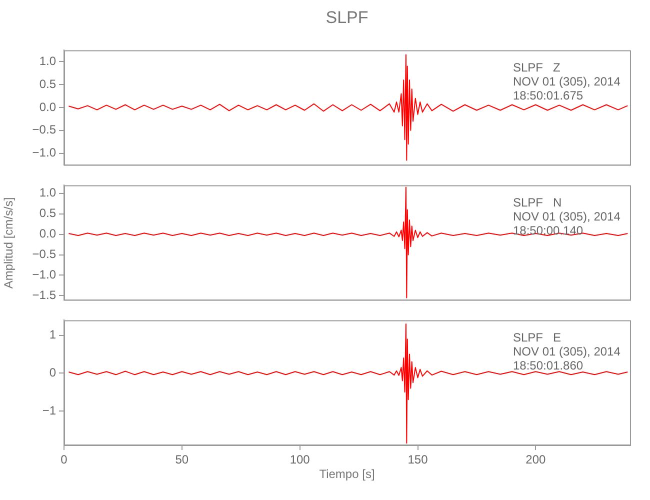  I want to click on y-tick-label: −1, so click(49, 410).